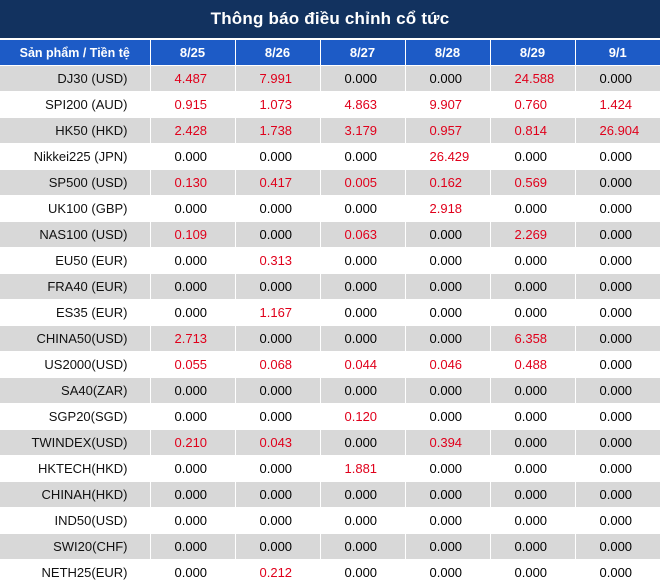 This screenshot has height=587, width=660. I want to click on dividend-value-cell: 2.918, so click(447, 208).